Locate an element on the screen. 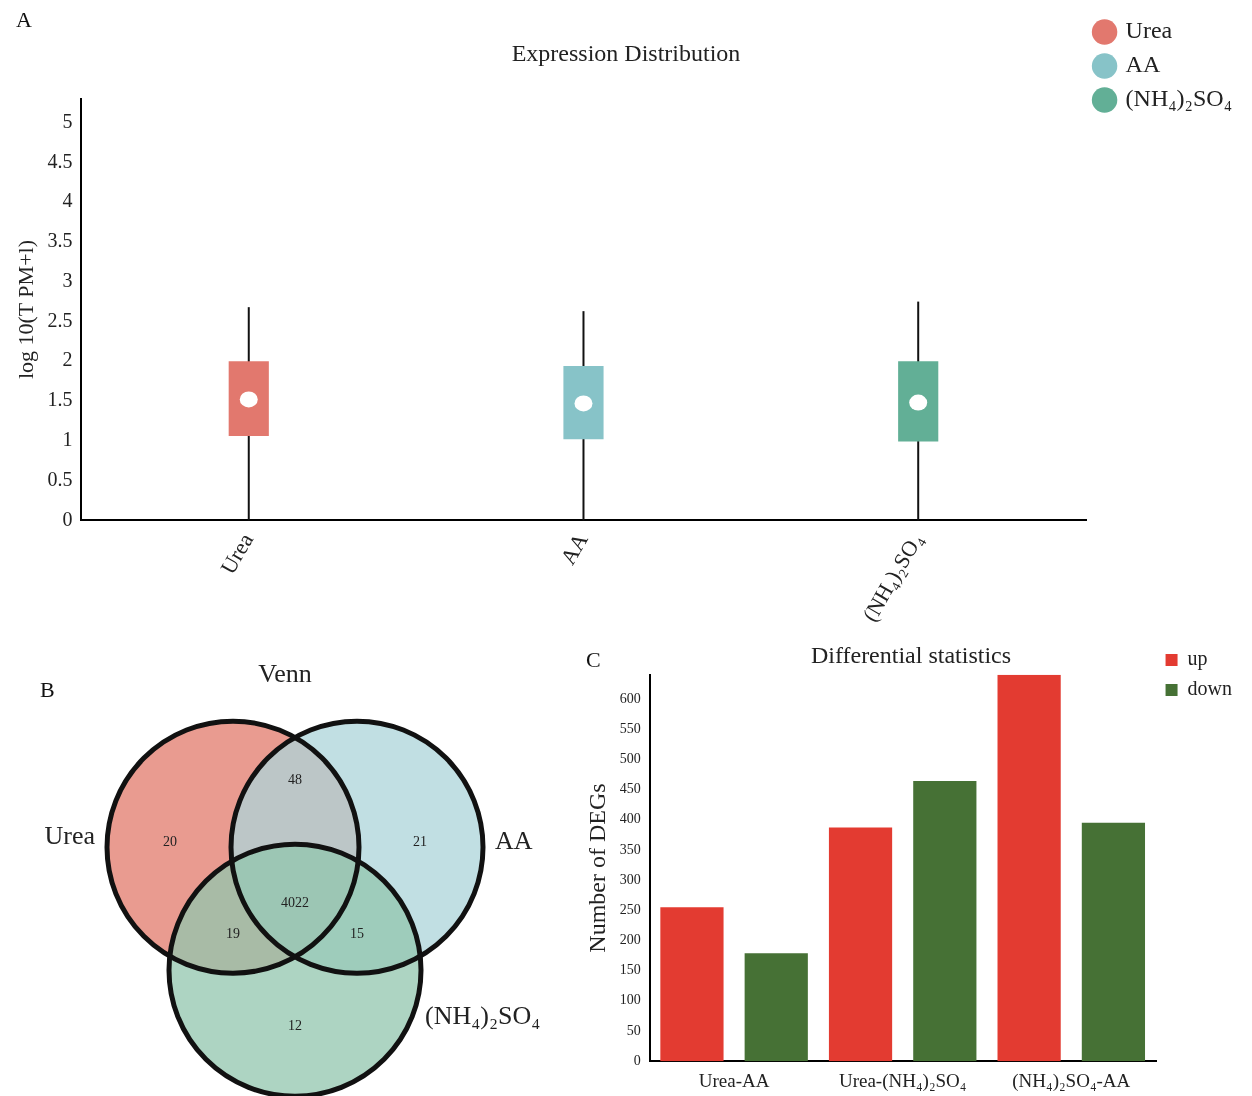  y-tick-label: 50 is located at coordinates (633, 1030).